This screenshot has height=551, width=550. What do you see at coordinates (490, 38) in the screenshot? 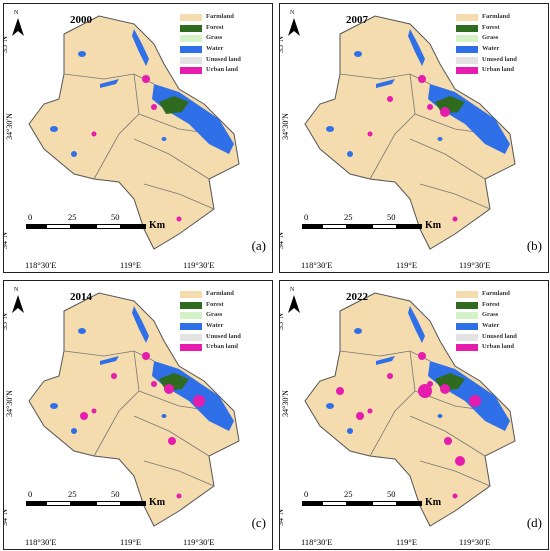
I see `legend-label: Grass` at bounding box center [490, 38].